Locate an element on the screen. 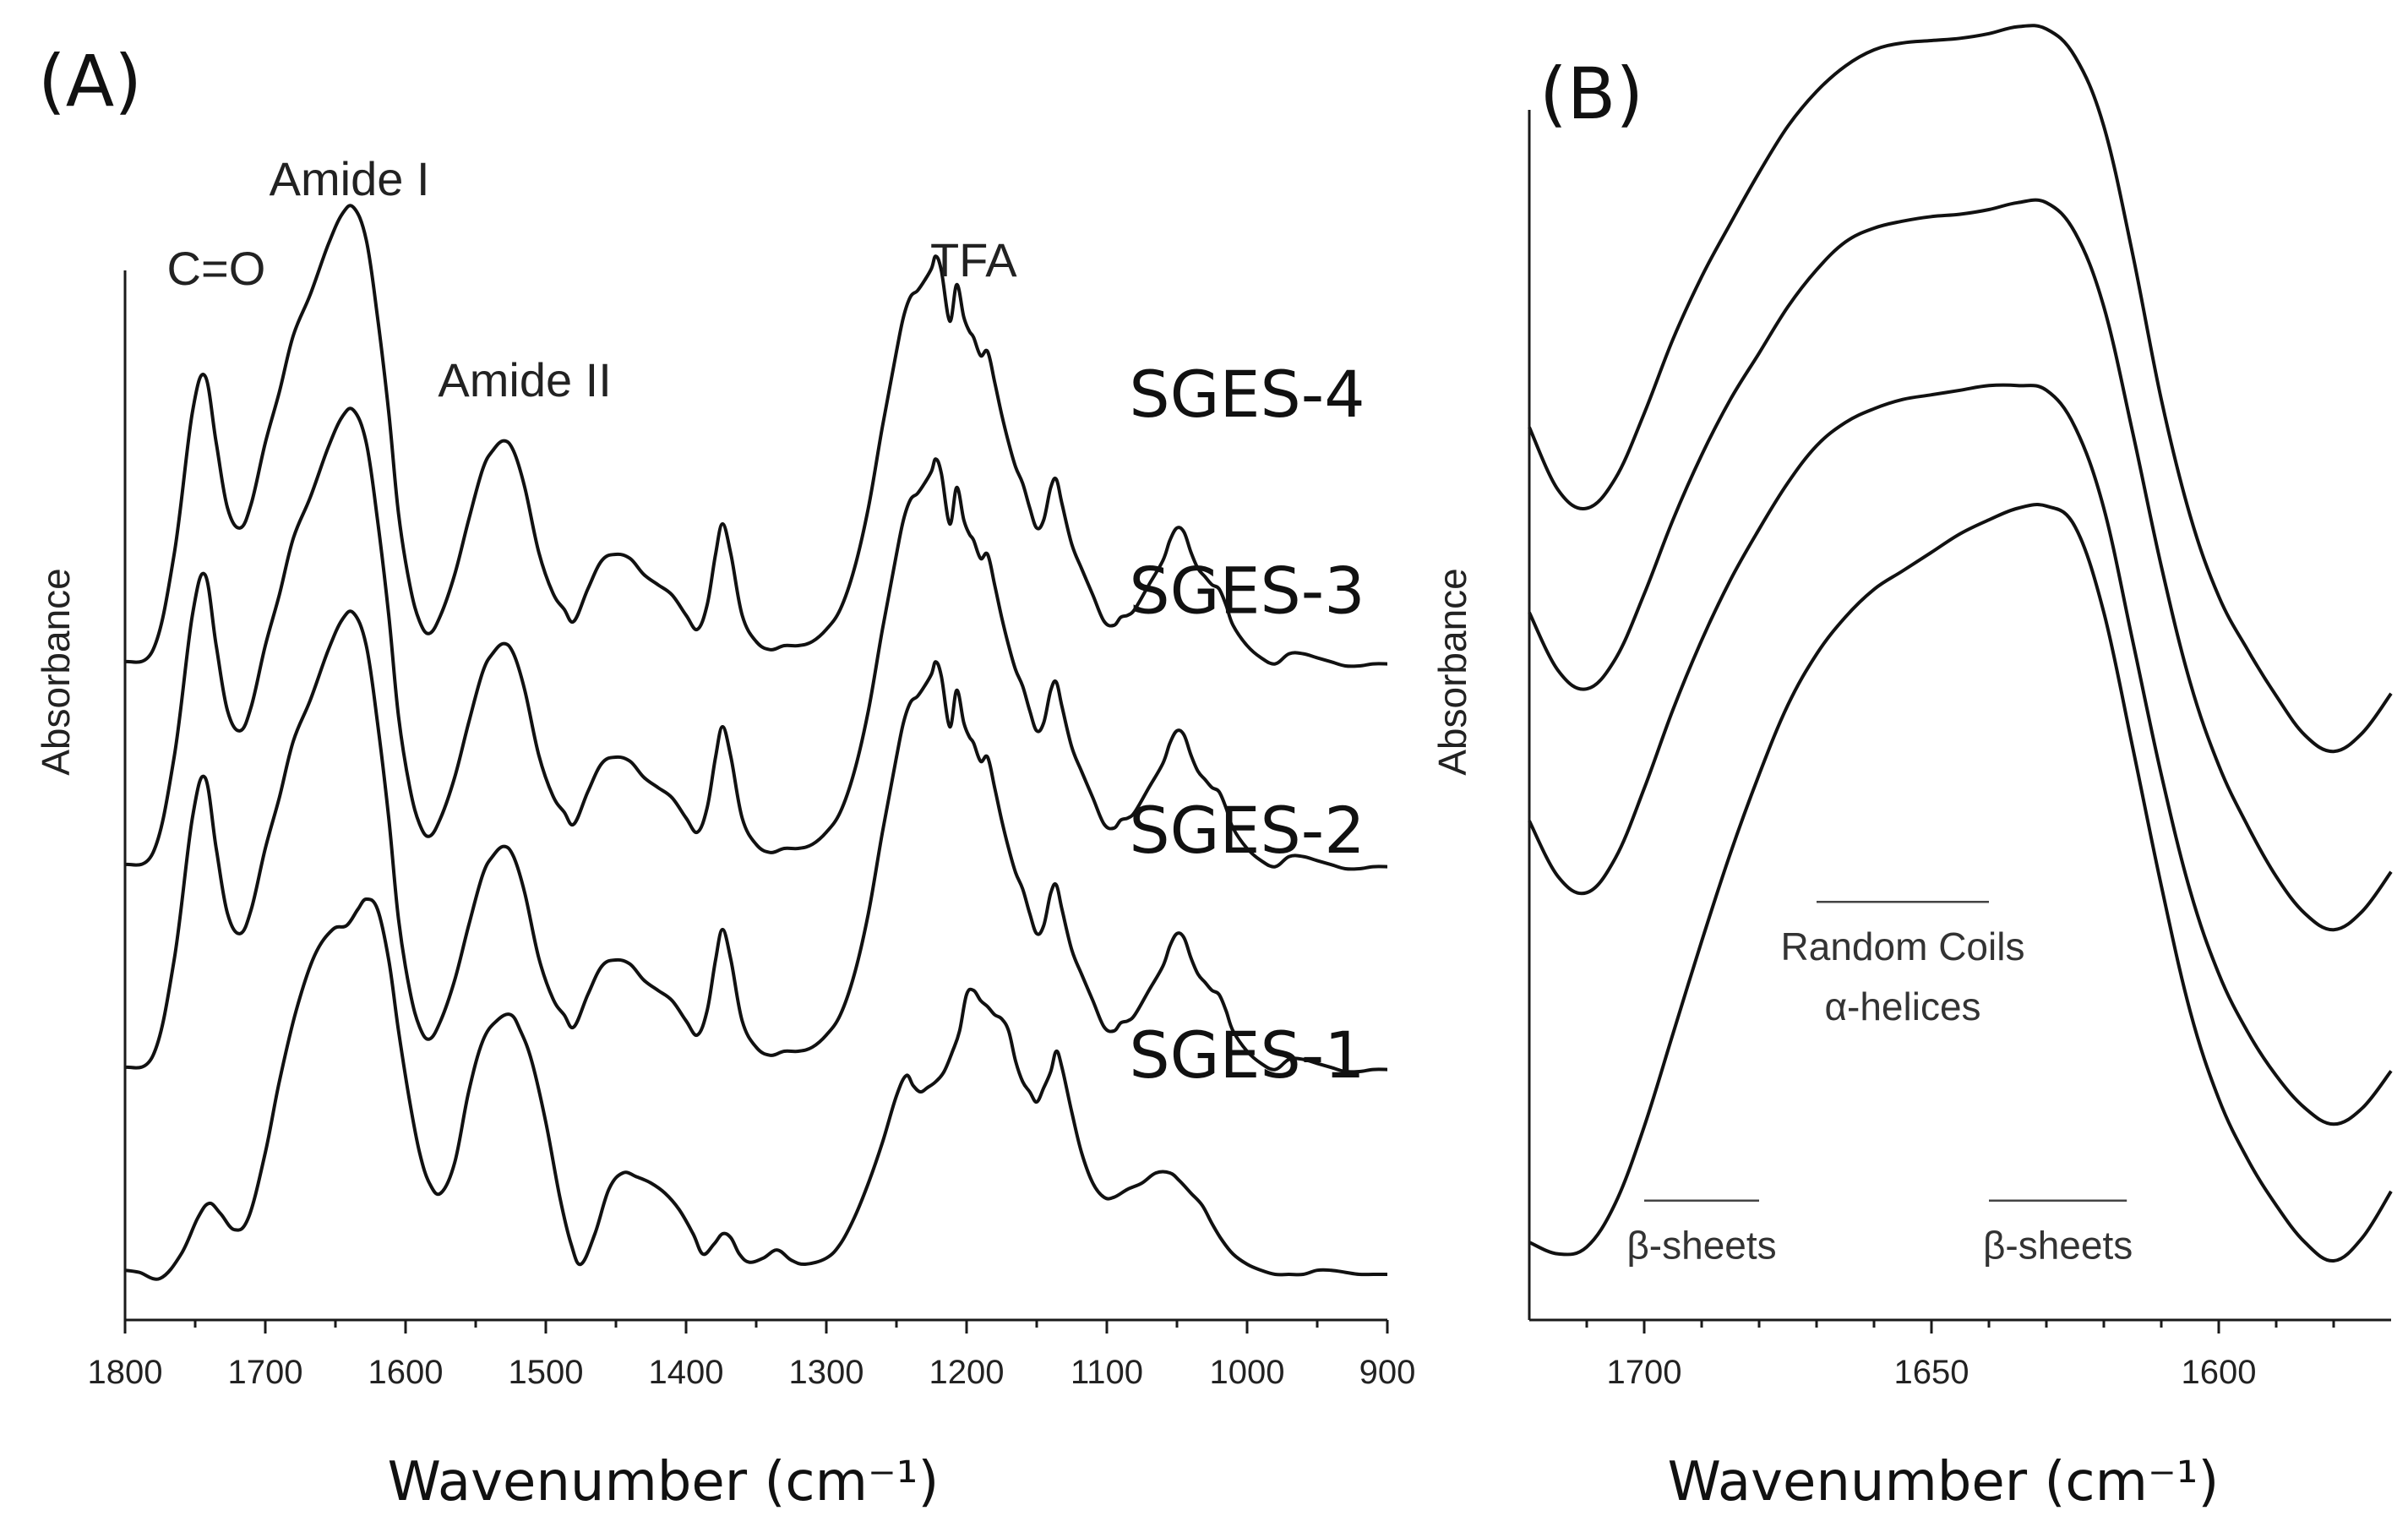 Image resolution: width=2408 pixels, height=1538 pixels. band-label: C=O is located at coordinates (216, 269).